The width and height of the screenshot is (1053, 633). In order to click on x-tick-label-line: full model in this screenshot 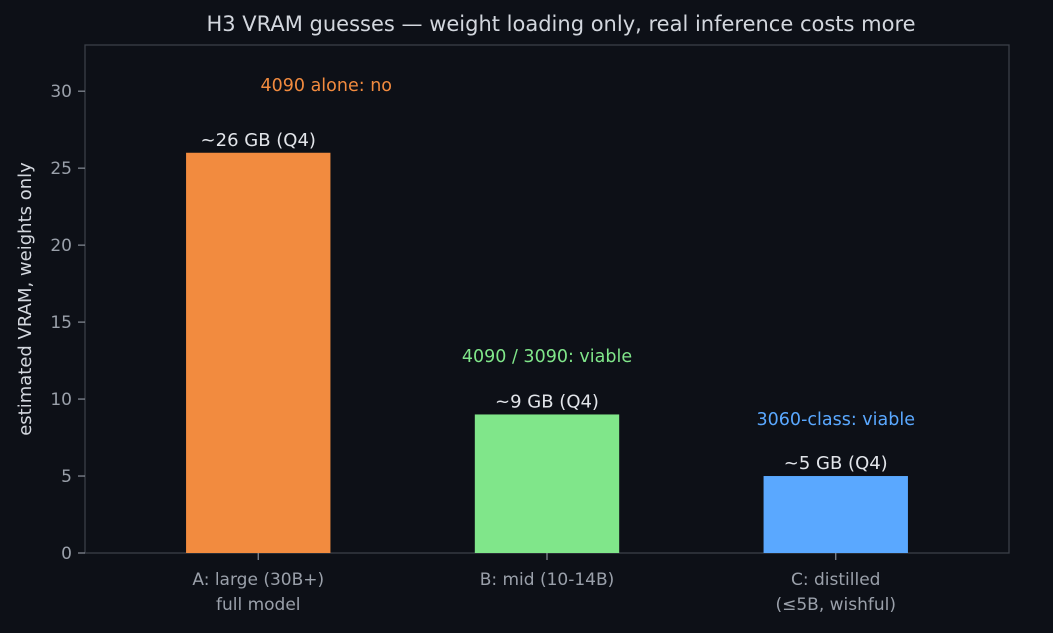, I will do `click(258, 605)`.